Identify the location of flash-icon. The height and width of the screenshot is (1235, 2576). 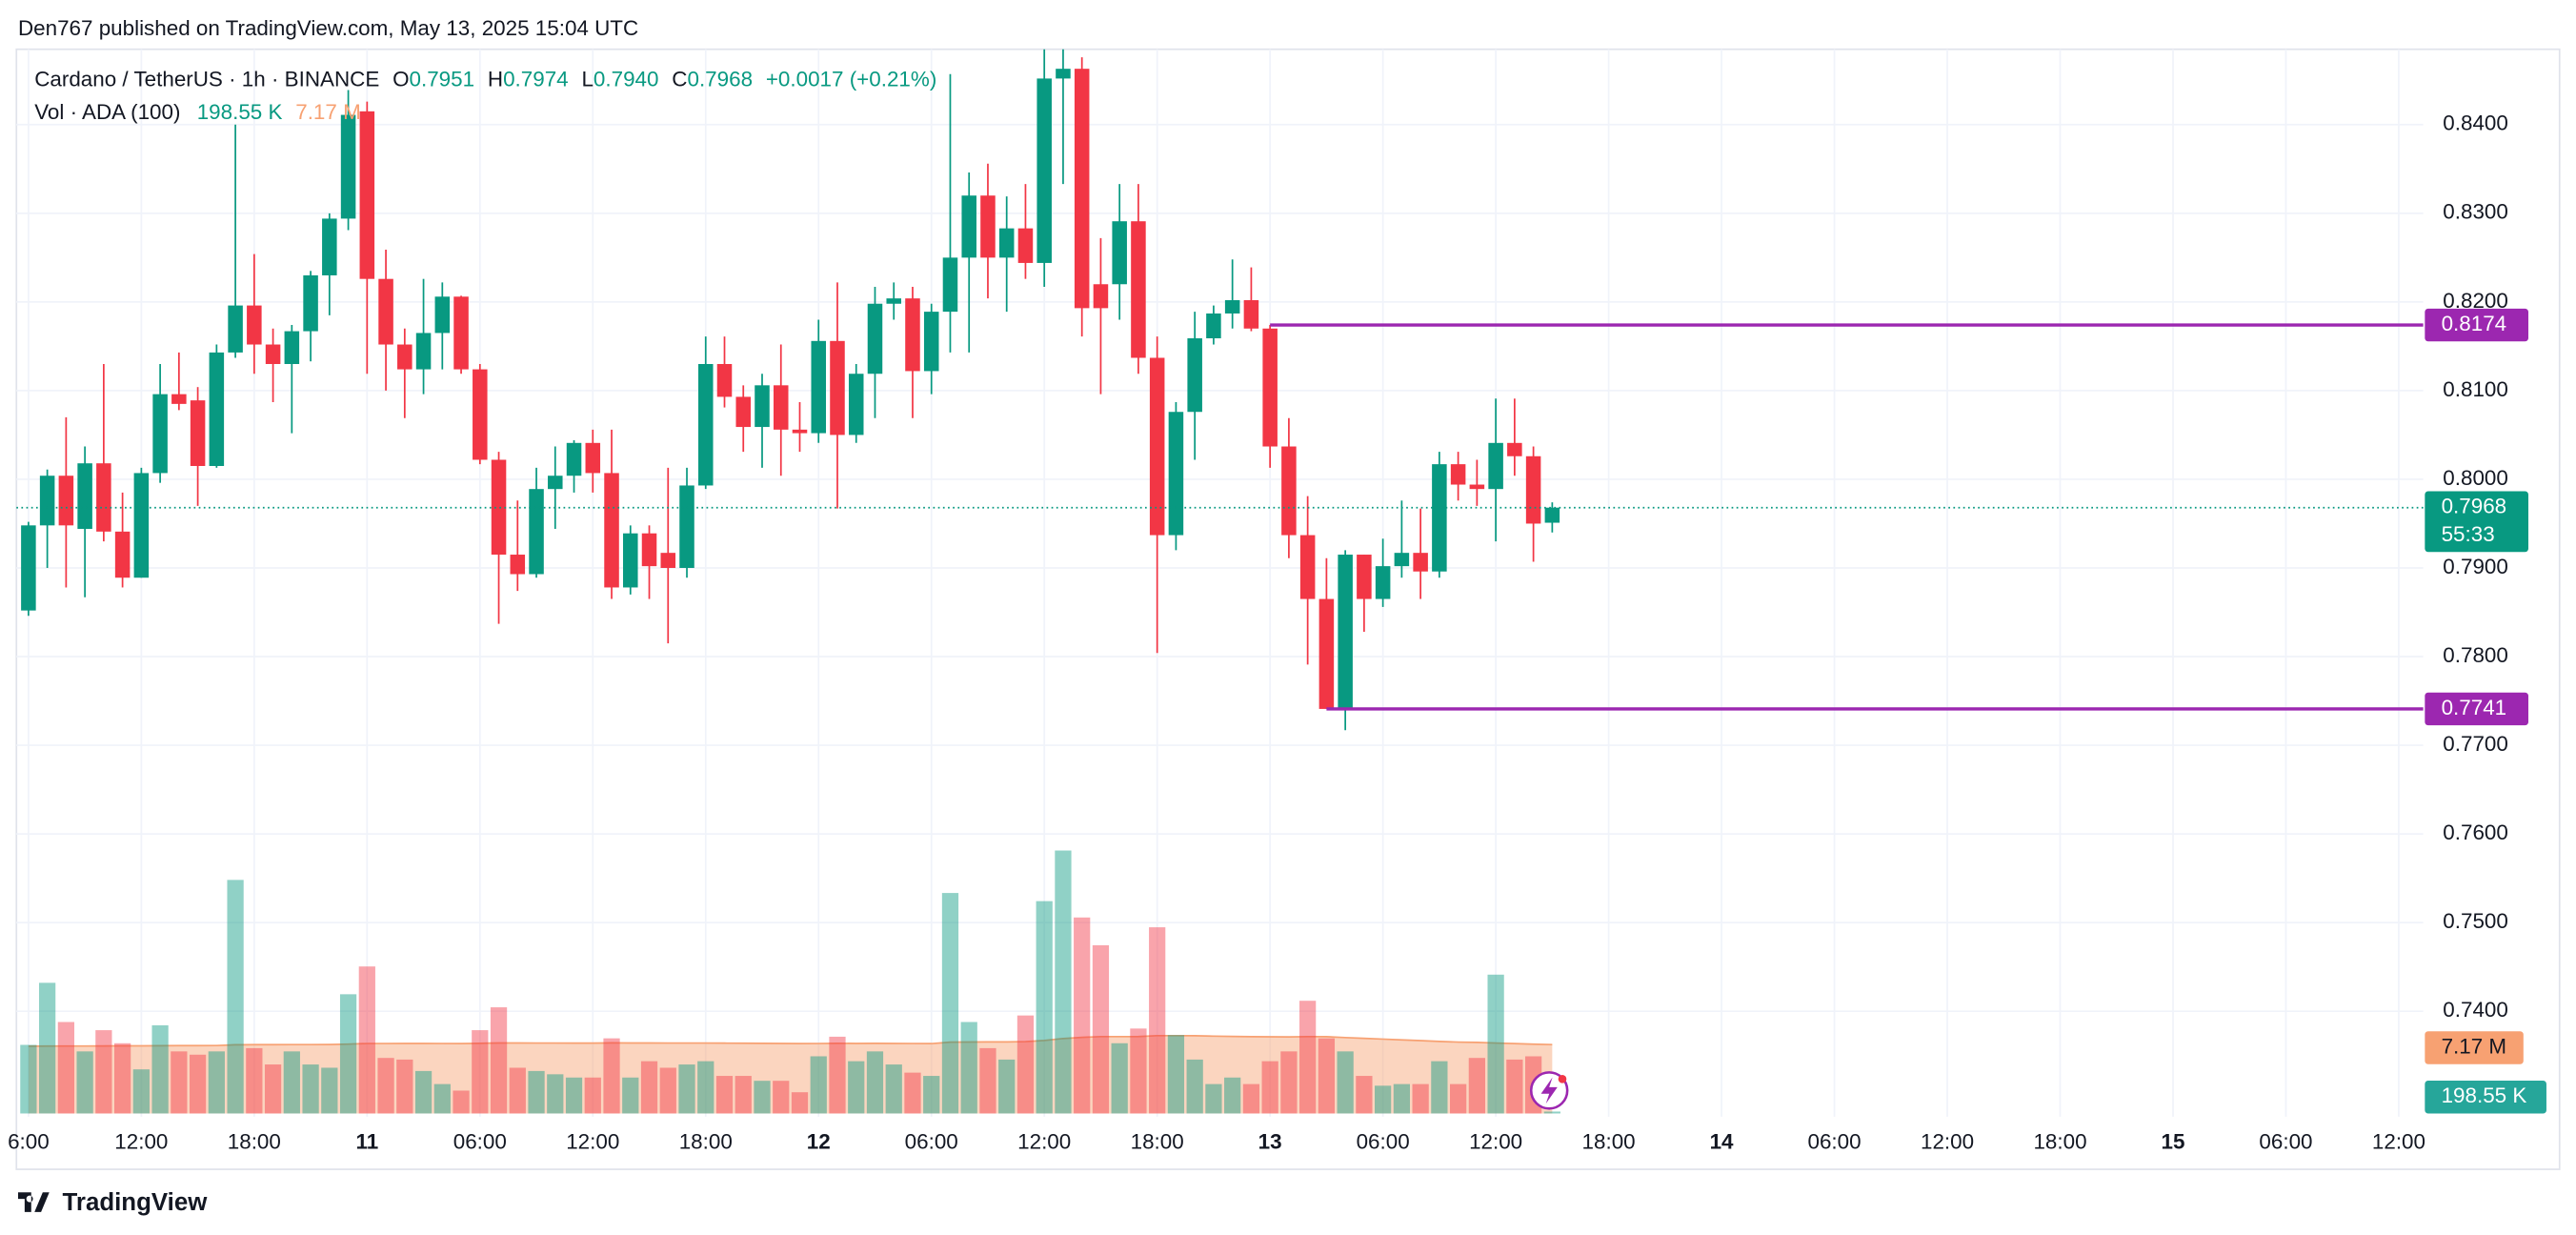
(1549, 1090).